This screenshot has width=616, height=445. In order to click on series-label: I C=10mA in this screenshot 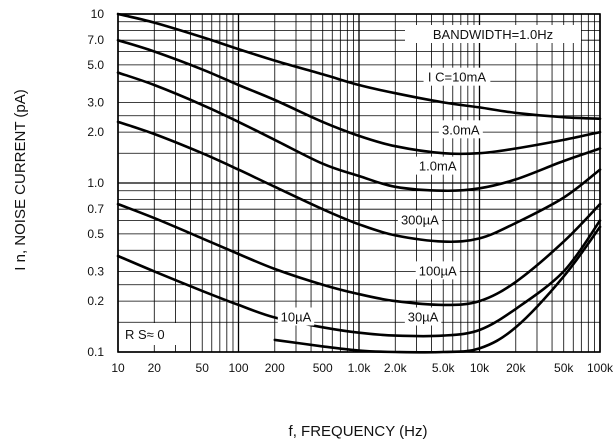, I will do `click(457, 77)`.